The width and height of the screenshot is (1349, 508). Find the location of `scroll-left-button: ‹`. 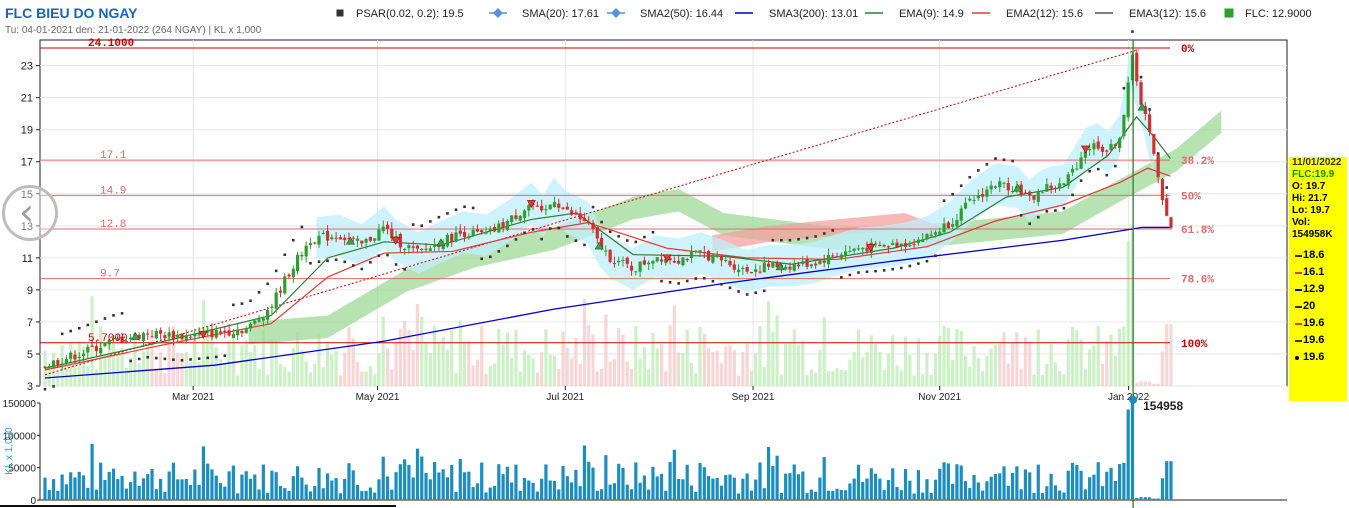

scroll-left-button: ‹ is located at coordinates (30, 213).